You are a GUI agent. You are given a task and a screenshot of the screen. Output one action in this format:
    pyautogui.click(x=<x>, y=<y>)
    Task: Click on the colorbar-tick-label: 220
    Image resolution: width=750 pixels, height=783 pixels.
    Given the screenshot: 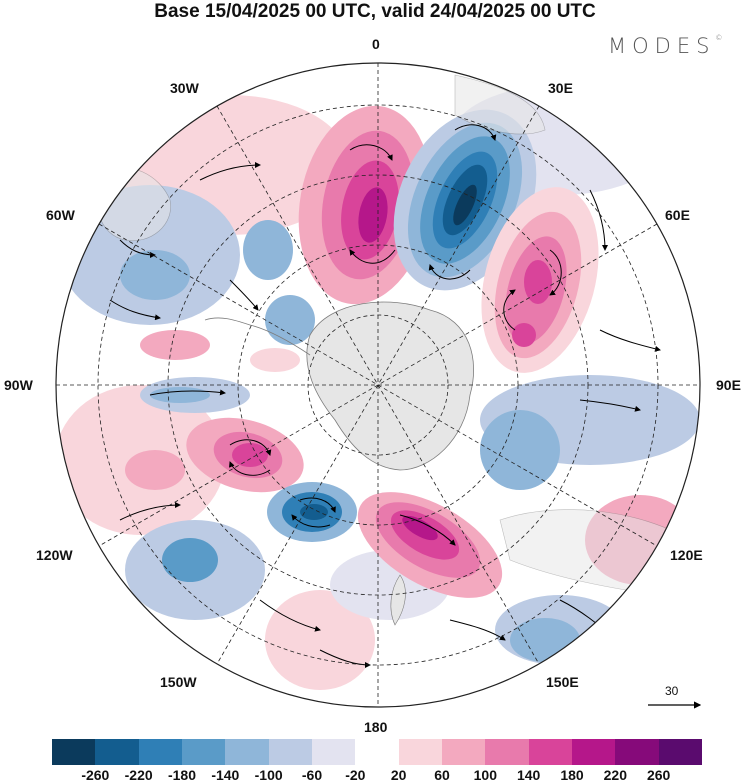 What is the action you would take?
    pyautogui.click(x=615, y=775)
    